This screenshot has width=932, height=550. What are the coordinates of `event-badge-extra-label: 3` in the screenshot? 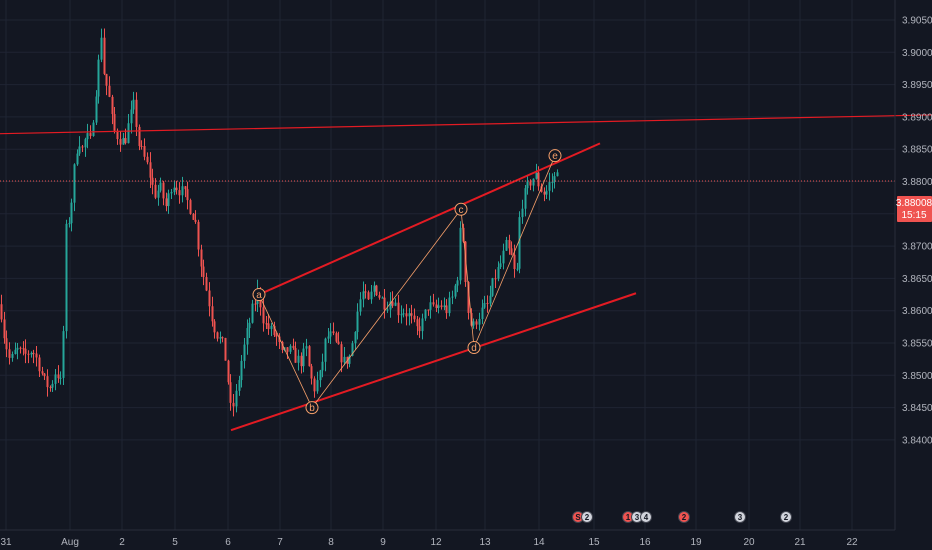 It's located at (637, 517).